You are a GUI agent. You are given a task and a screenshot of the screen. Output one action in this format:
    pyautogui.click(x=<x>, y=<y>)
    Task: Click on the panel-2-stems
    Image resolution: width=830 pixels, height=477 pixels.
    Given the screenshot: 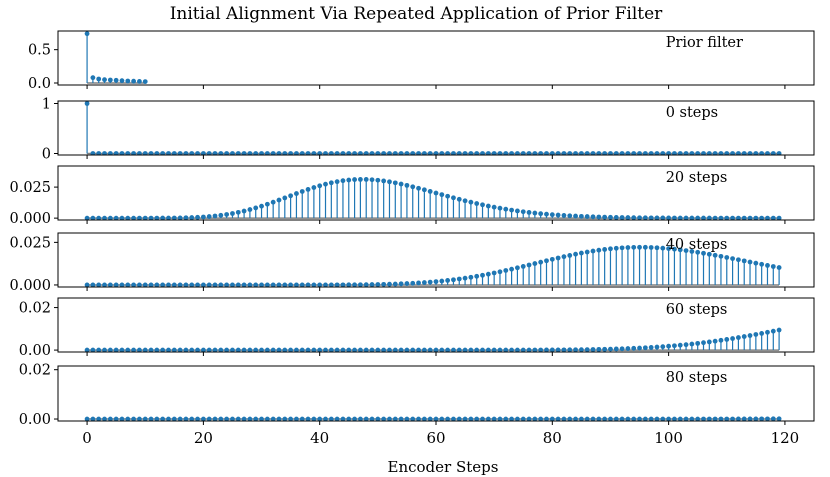 What is the action you would take?
    pyautogui.click(x=433, y=128)
    